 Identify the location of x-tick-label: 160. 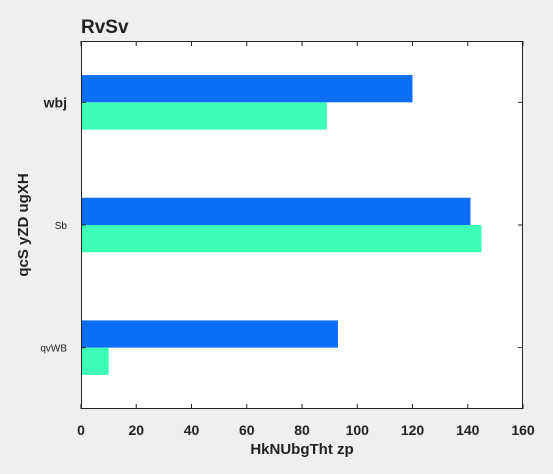
(523, 430).